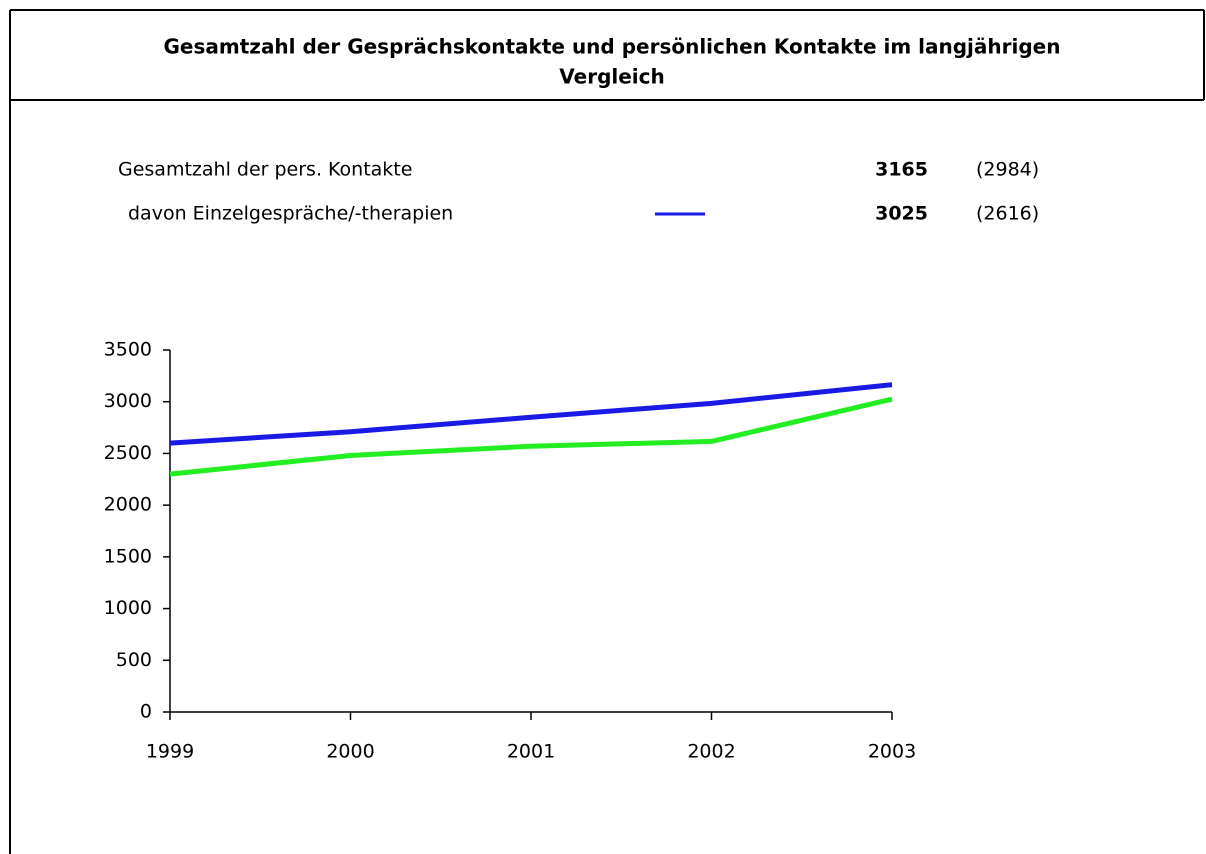  Describe the element at coordinates (170, 752) in the screenshot. I see `x-tick-label: 1999` at that location.